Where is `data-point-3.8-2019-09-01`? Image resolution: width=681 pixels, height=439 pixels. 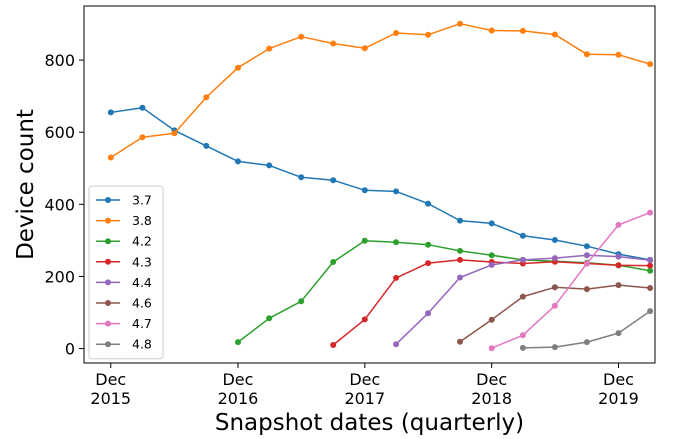
data-point-3.8-2019-09-01 is located at coordinates (586, 54).